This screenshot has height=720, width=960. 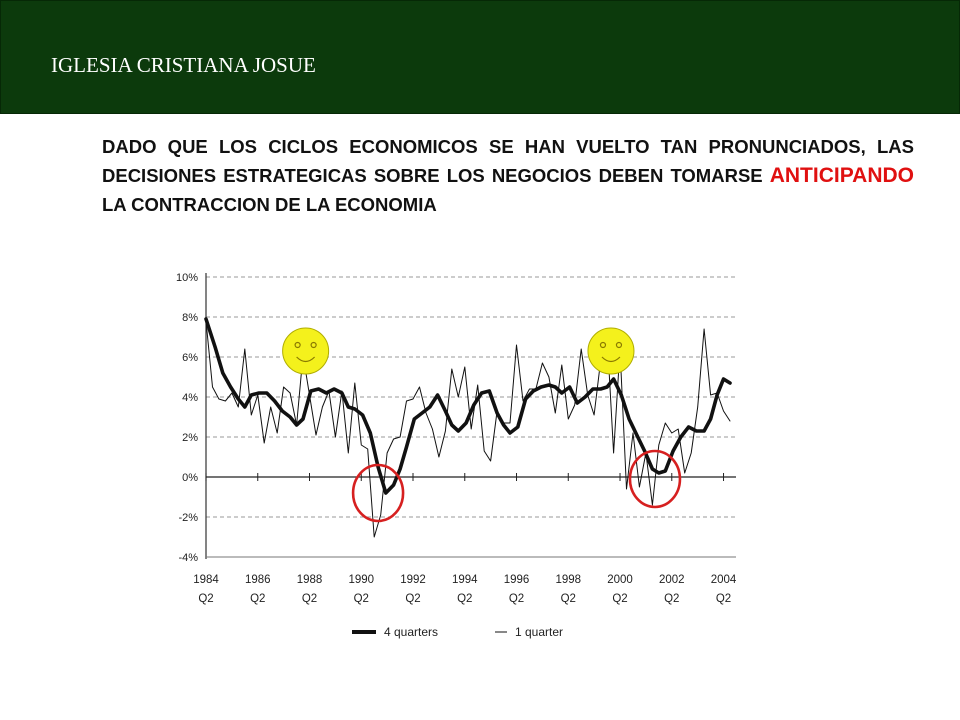 I want to click on x-tick-label-year: 2002, so click(x=672, y=580).